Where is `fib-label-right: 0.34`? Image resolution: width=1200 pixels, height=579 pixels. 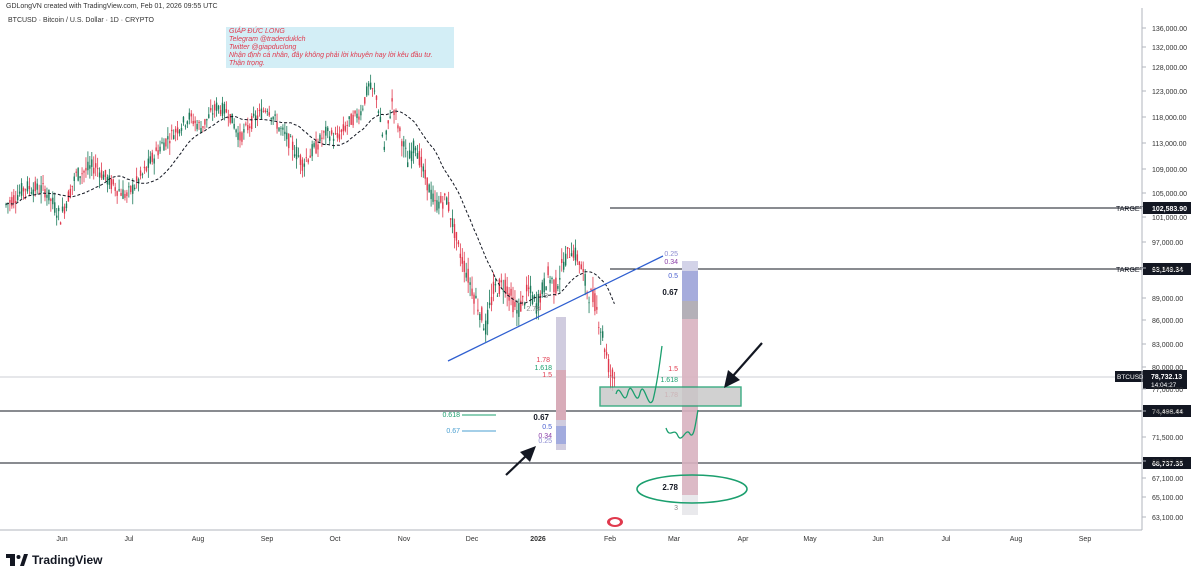 fib-label-right: 0.34 is located at coordinates (671, 262).